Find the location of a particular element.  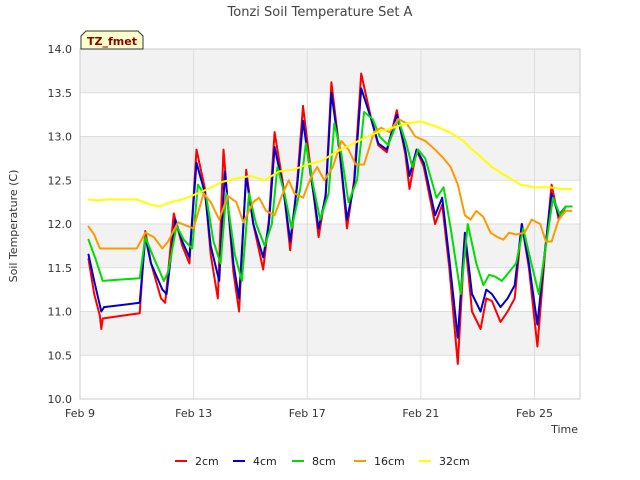

x-tick-label: Feb 17 is located at coordinates (307, 413).